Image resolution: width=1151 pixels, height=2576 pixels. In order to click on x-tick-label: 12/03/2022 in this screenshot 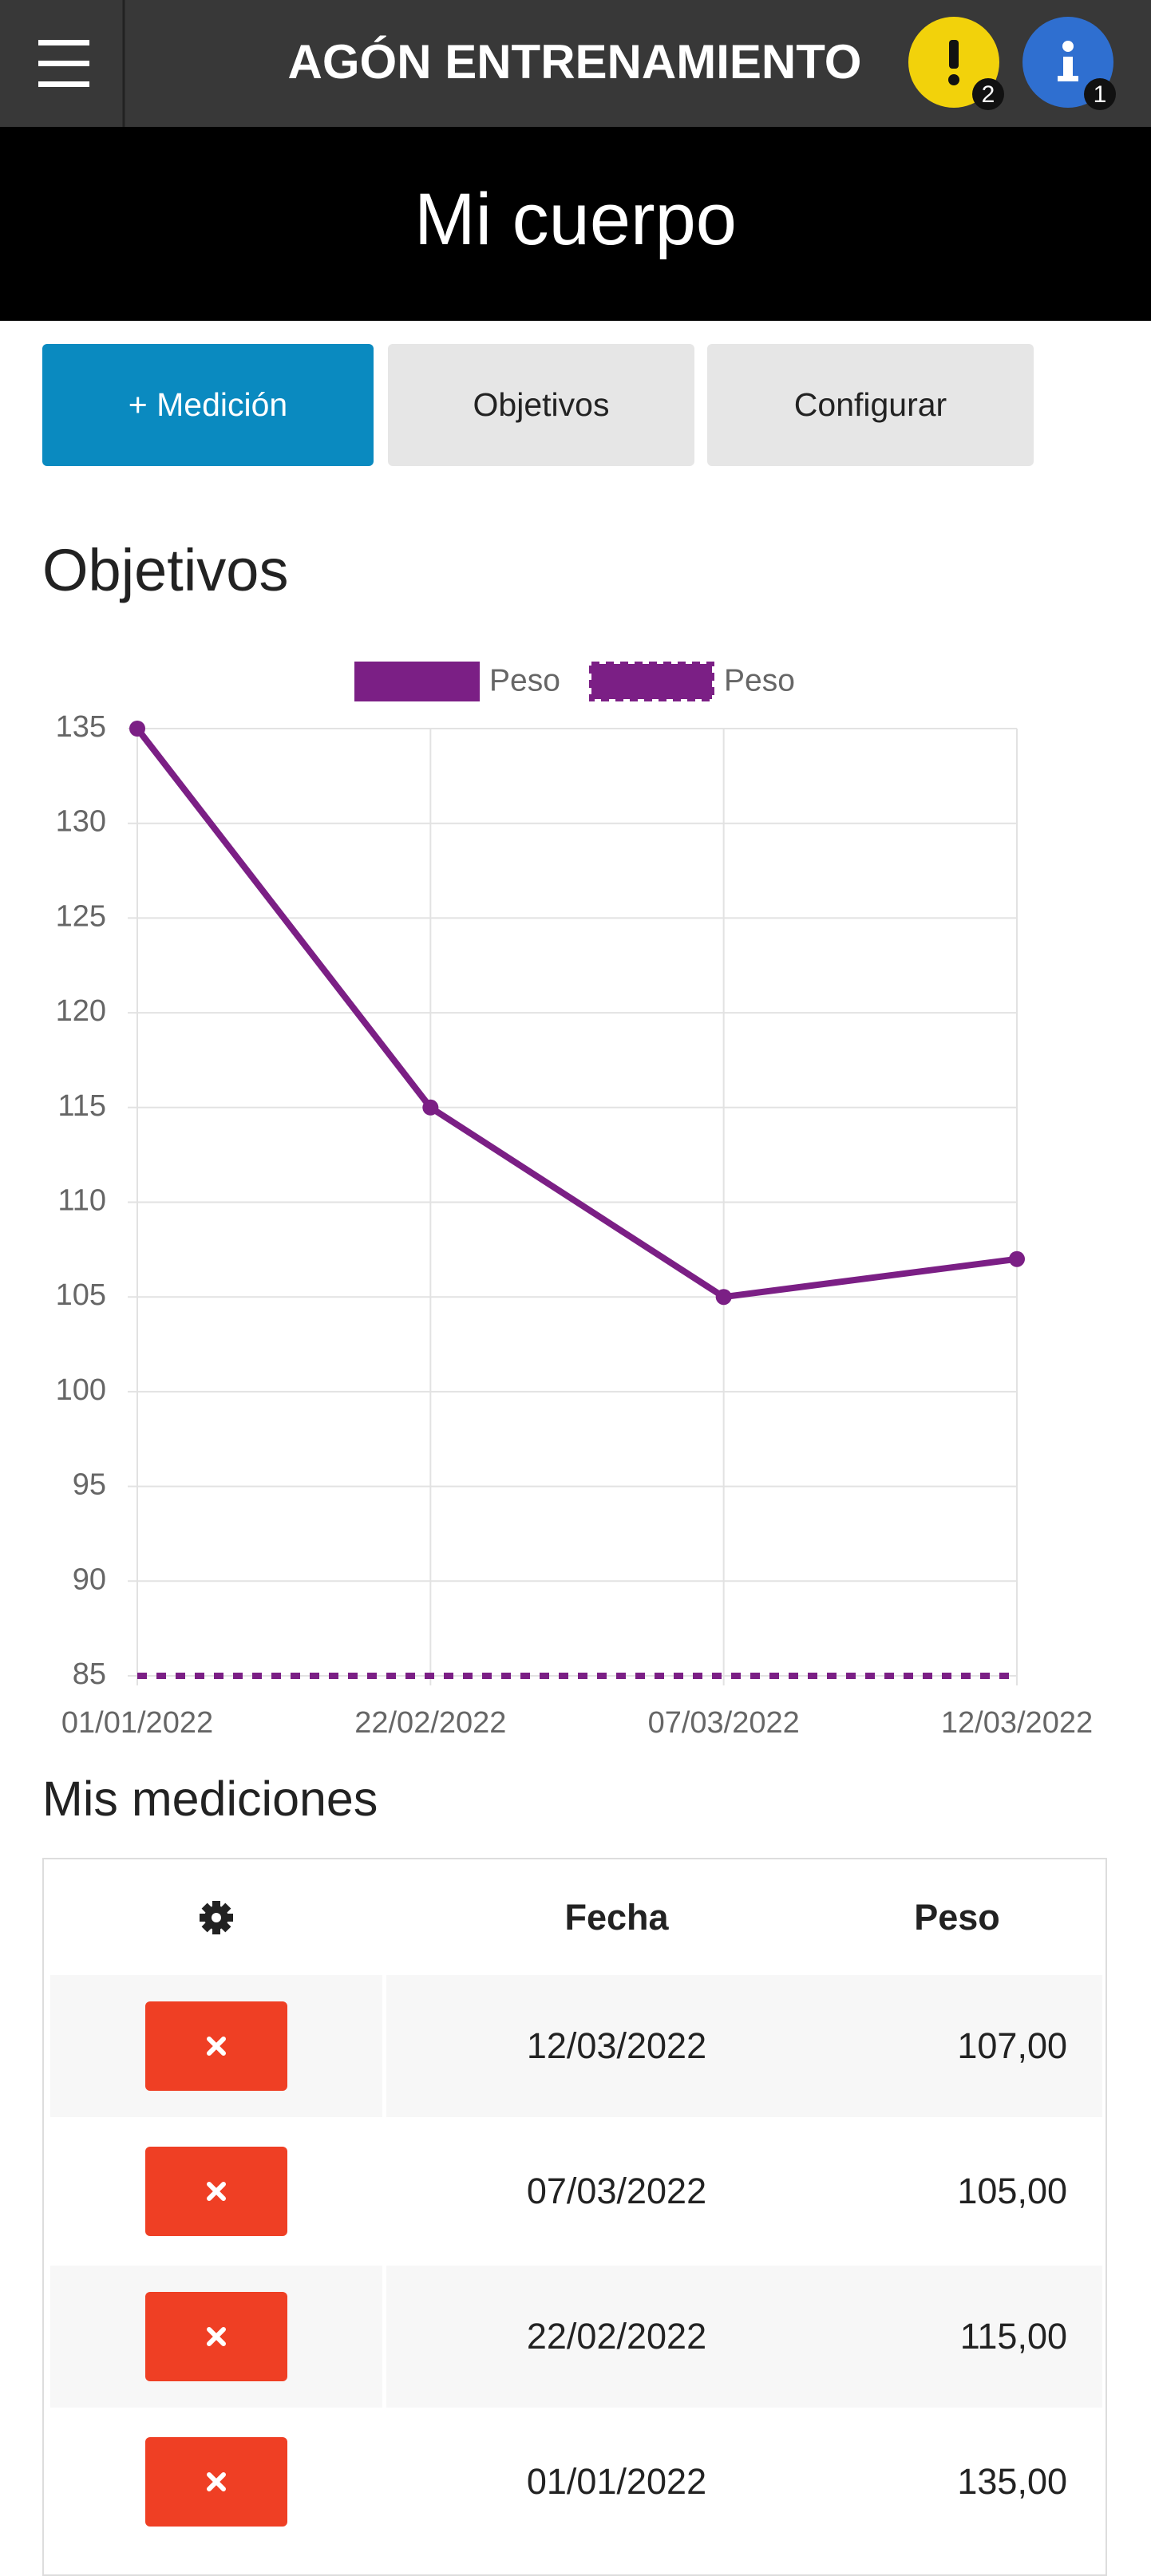, I will do `click(1017, 1723)`.